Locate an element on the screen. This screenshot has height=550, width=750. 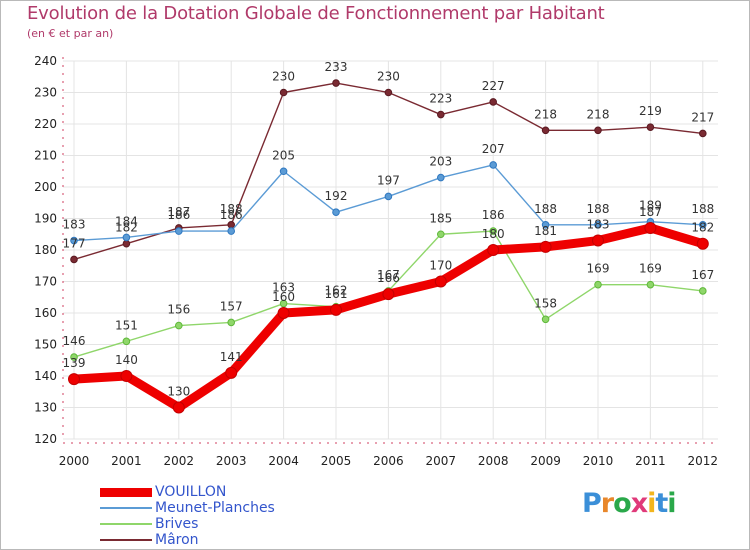
data-label: 205 is located at coordinates (283, 155).